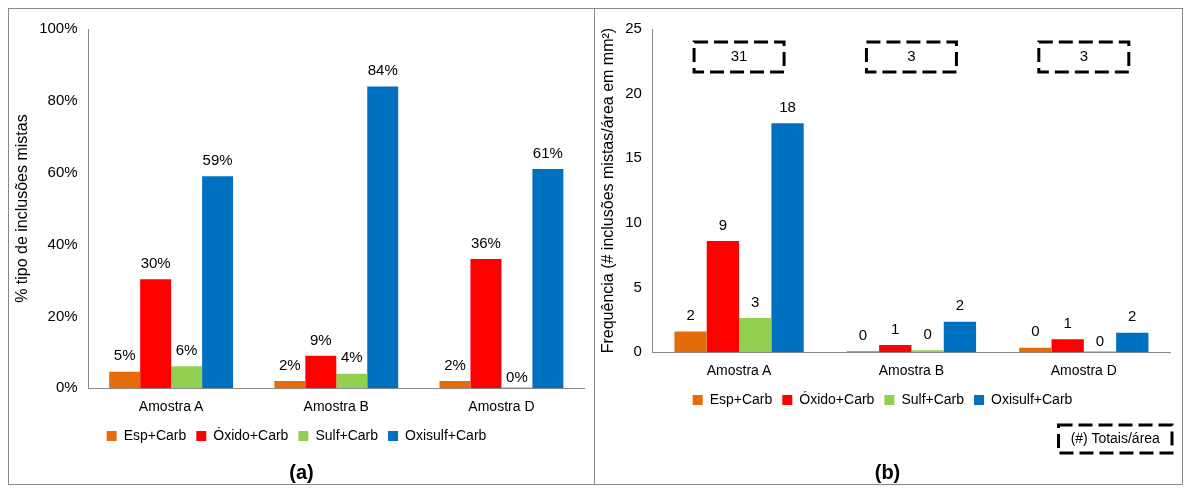 This screenshot has width=1191, height=492. What do you see at coordinates (485, 242) in the screenshot?
I see `data-label: 36%` at bounding box center [485, 242].